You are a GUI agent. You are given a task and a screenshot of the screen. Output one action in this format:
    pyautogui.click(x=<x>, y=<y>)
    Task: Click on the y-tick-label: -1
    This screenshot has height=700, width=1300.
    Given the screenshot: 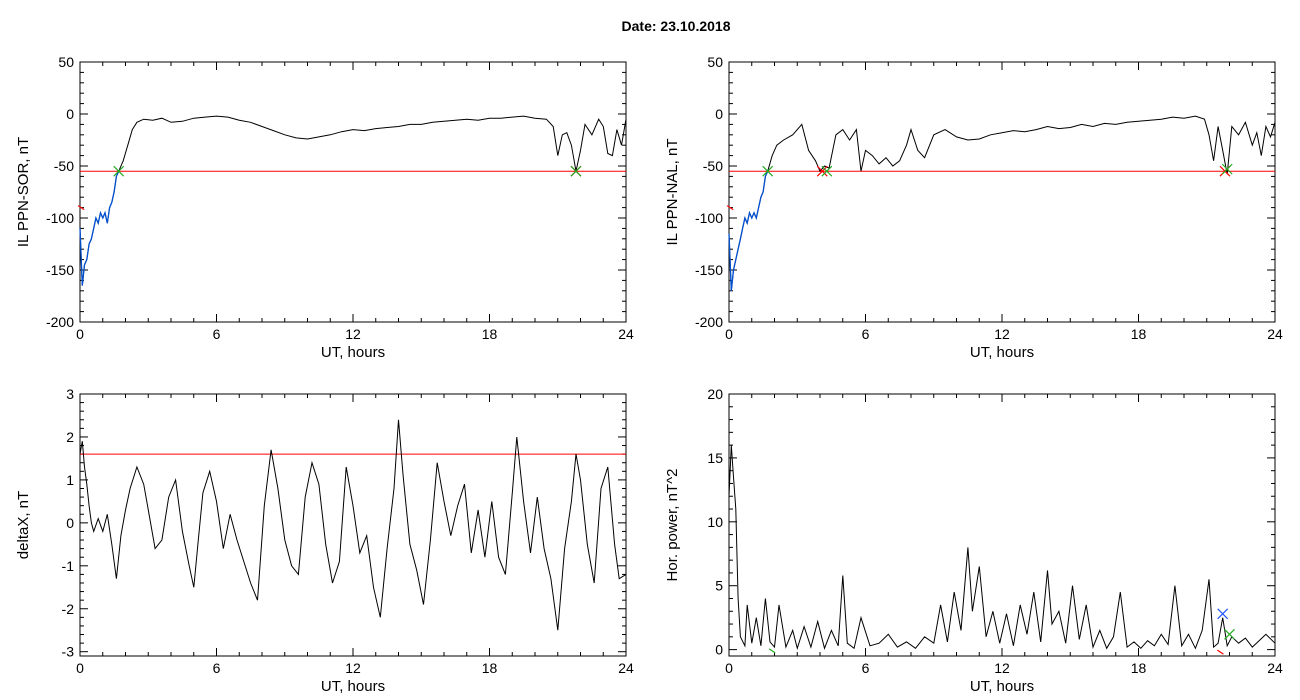 What is the action you would take?
    pyautogui.click(x=68, y=566)
    